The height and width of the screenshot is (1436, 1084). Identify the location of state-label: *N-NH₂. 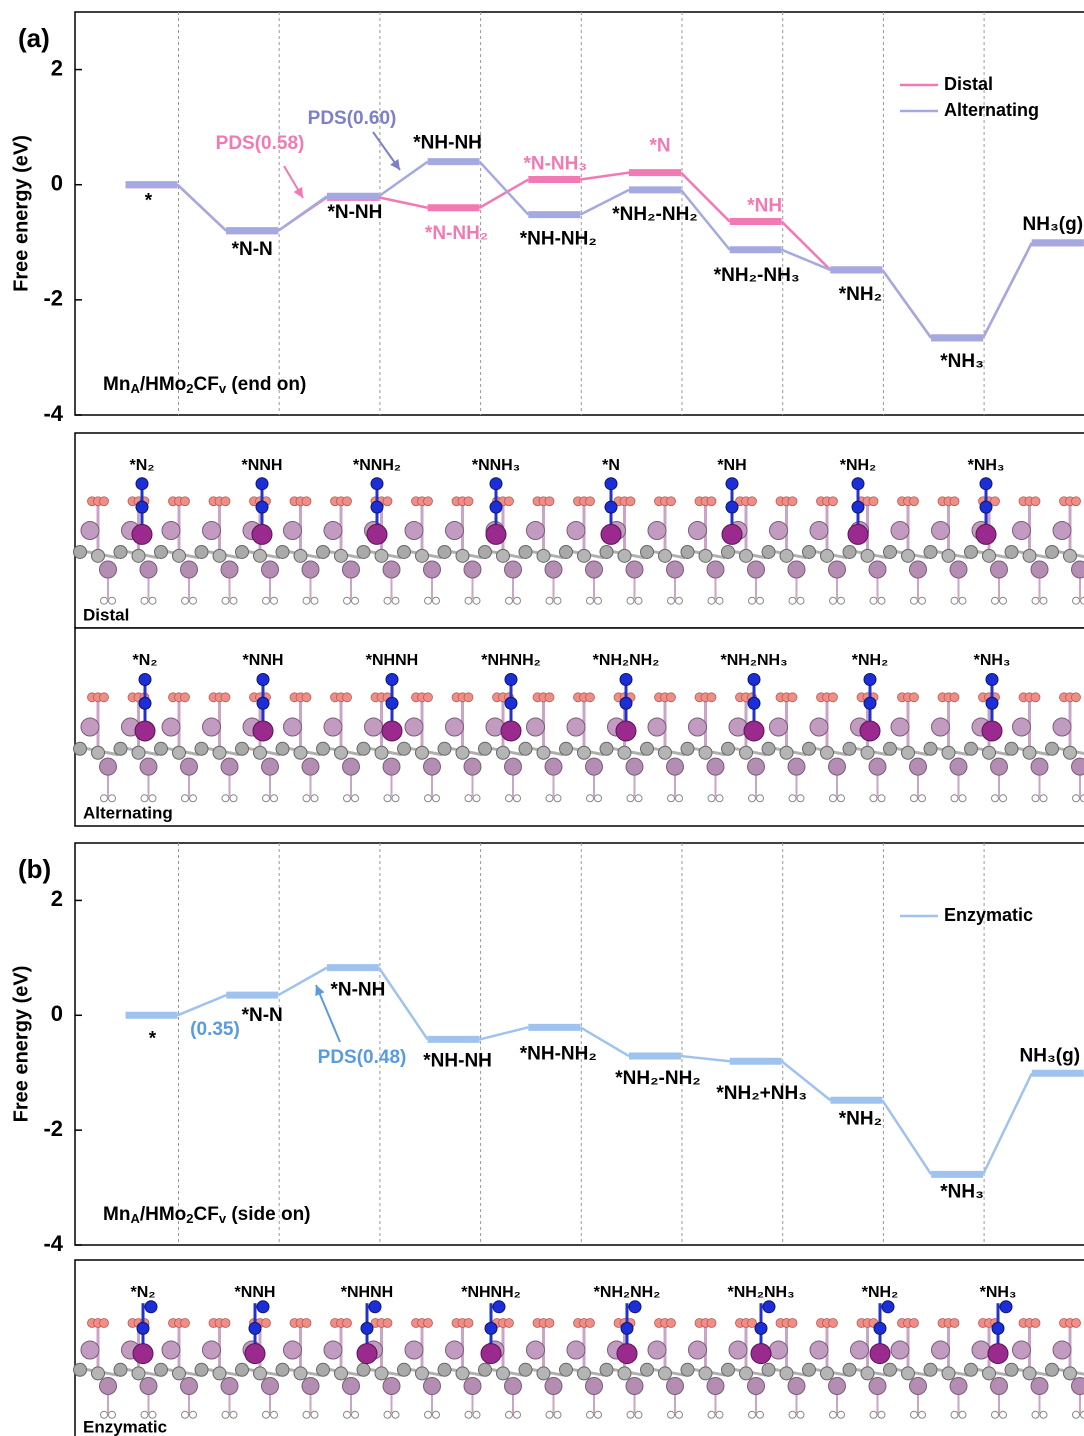
(456, 233).